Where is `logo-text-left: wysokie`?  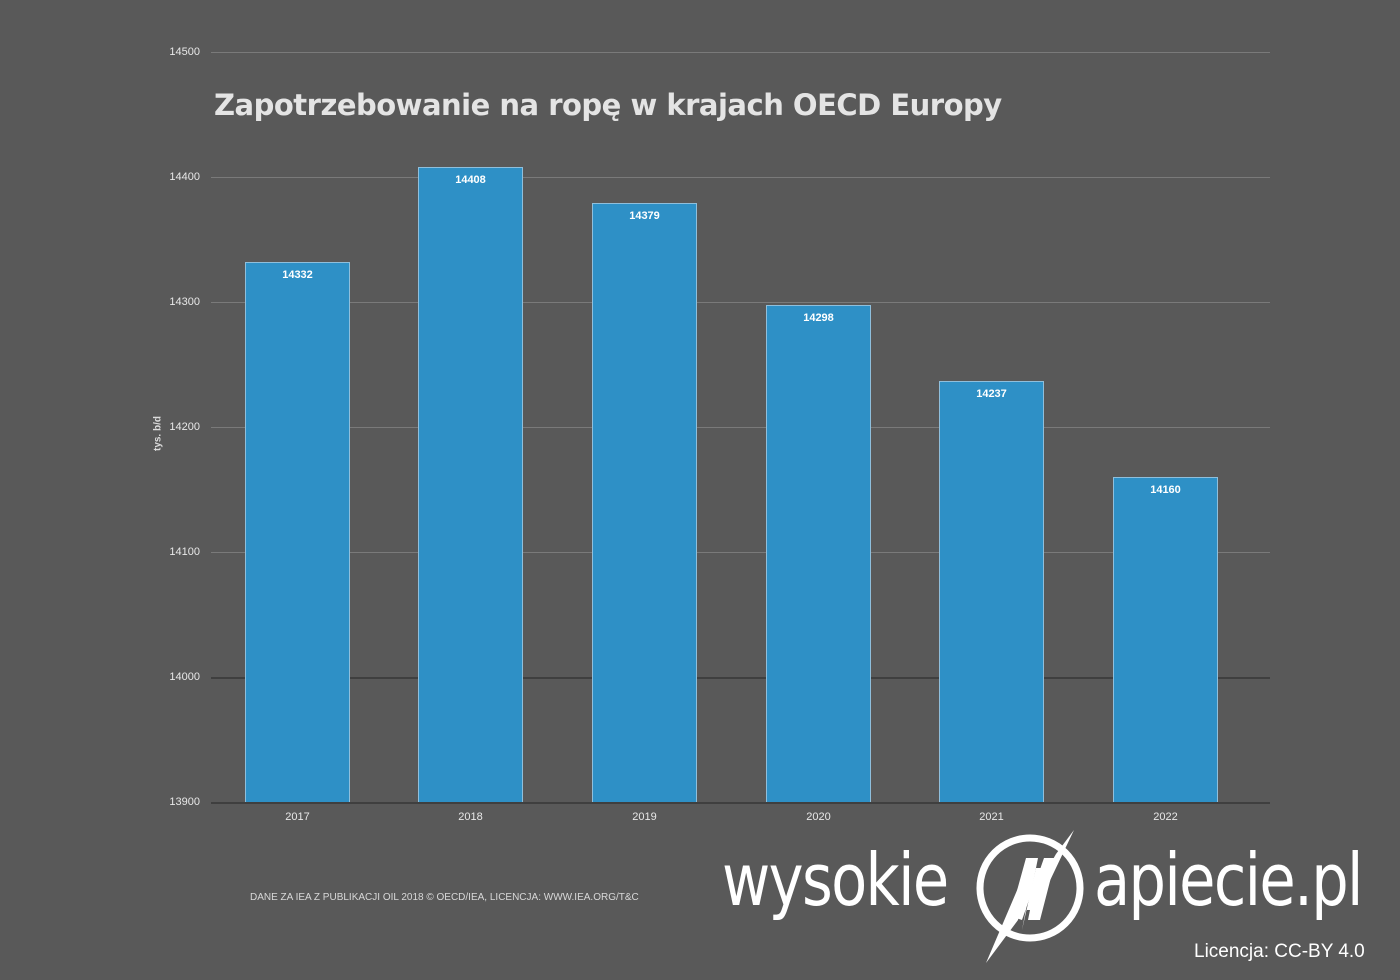 logo-text-left: wysokie is located at coordinates (835, 880).